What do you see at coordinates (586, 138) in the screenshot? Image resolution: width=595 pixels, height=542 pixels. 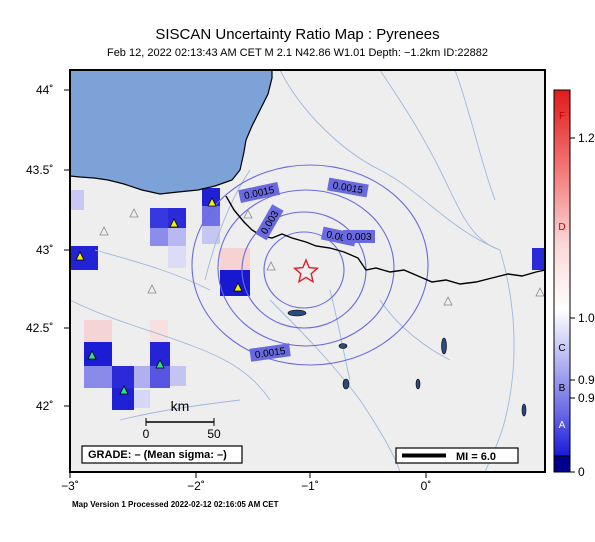 I see `colorbar-value: 1.2` at bounding box center [586, 138].